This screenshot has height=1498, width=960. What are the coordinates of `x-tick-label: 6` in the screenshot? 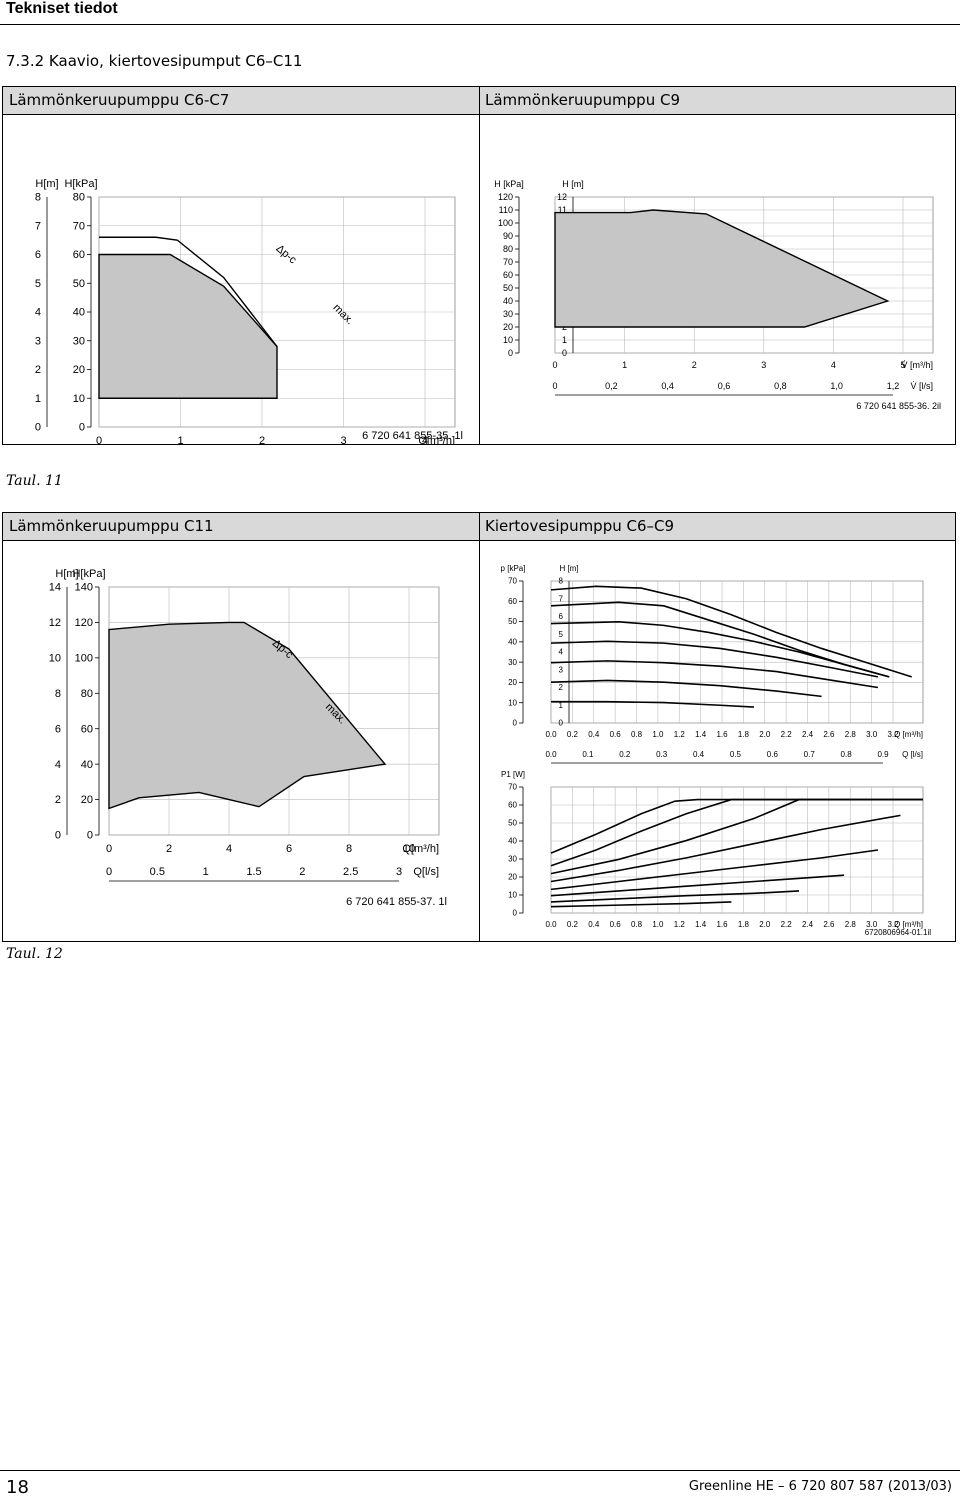 It's located at (289, 849).